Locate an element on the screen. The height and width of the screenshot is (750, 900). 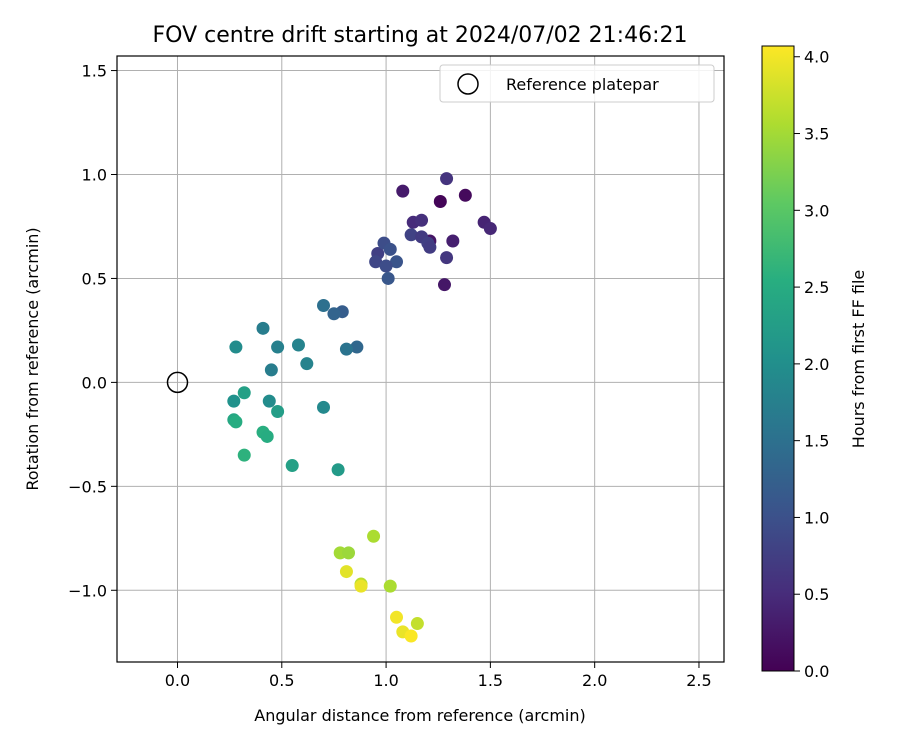
colorbar-tick-label: 2.5 is located at coordinates (816, 287).